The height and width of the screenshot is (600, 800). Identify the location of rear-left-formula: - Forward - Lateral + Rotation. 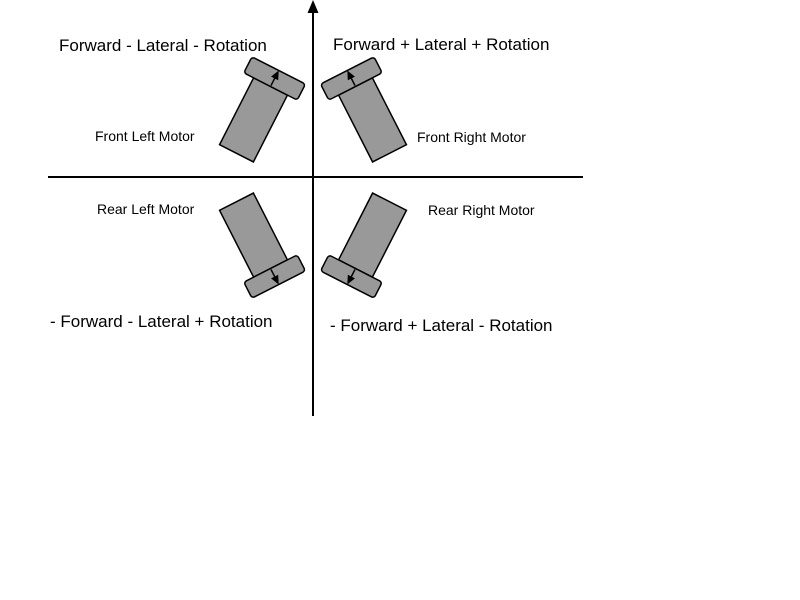
(161, 321).